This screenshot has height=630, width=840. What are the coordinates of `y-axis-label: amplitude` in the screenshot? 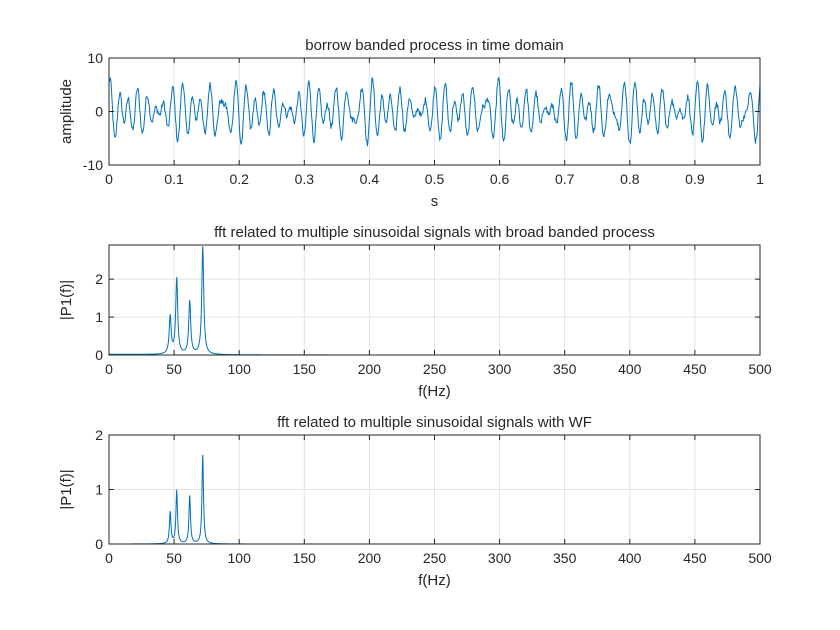 It's located at (66, 111).